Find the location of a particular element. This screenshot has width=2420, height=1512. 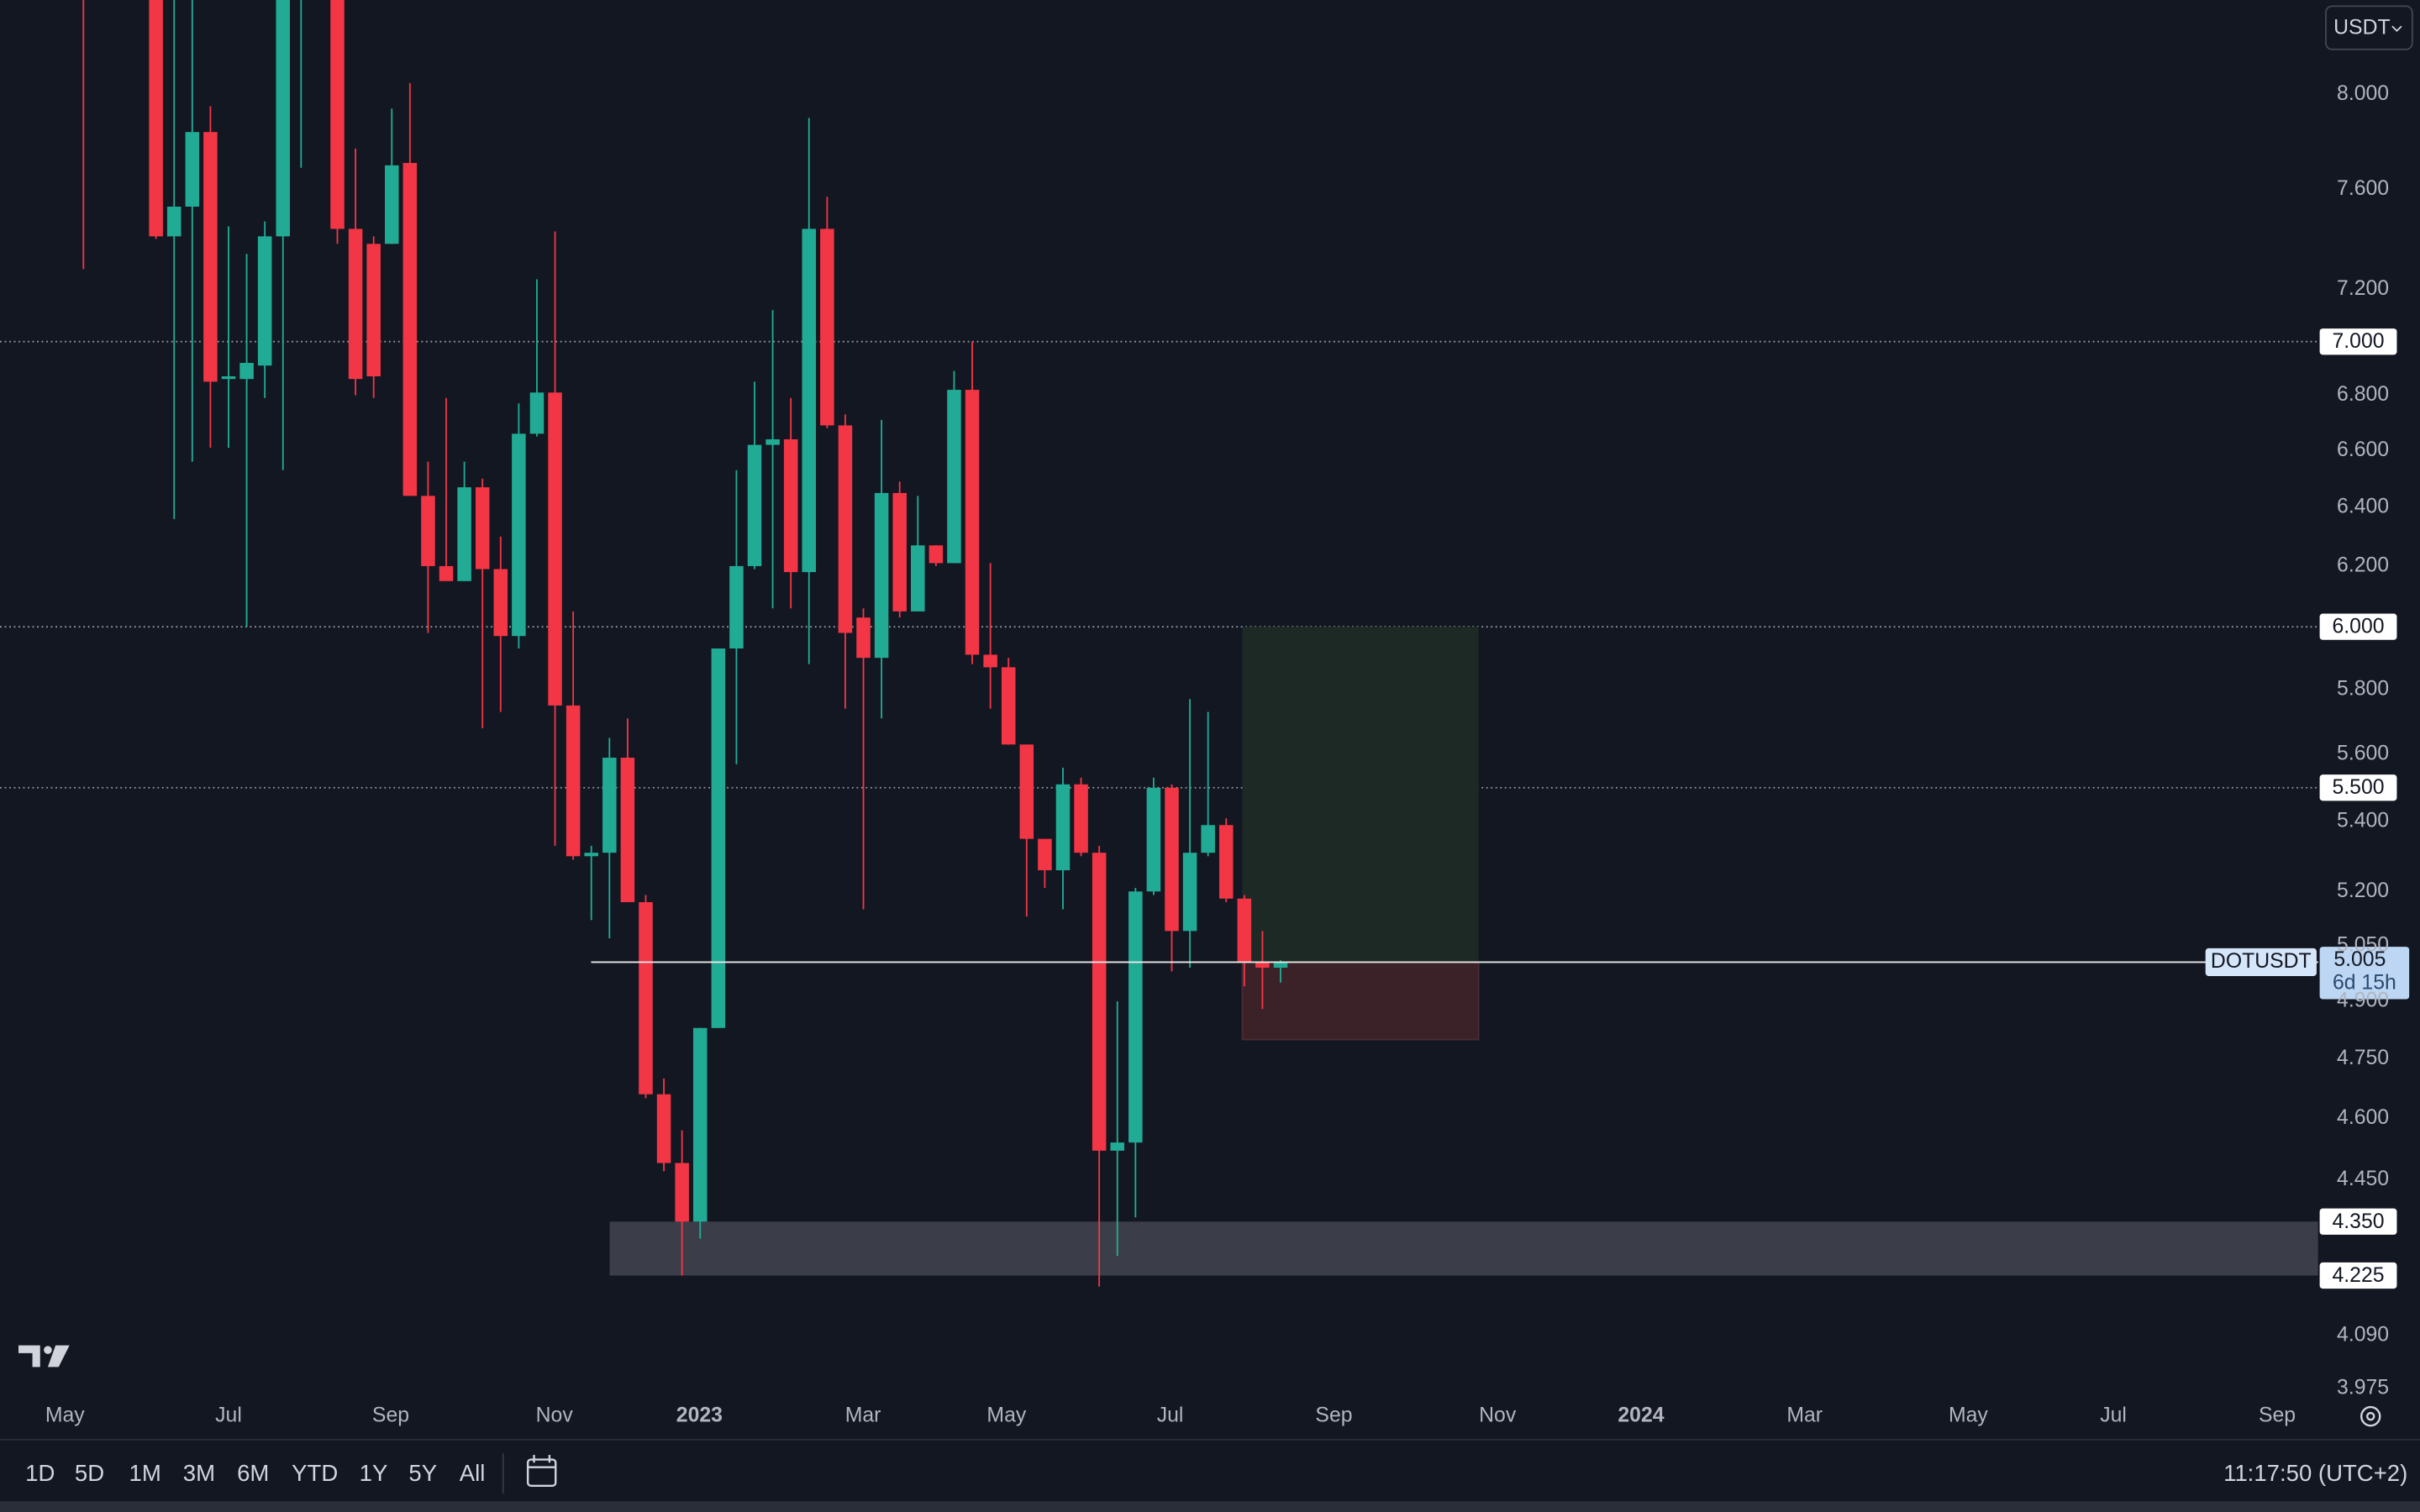

range-button: 5Y is located at coordinates (422, 1473).